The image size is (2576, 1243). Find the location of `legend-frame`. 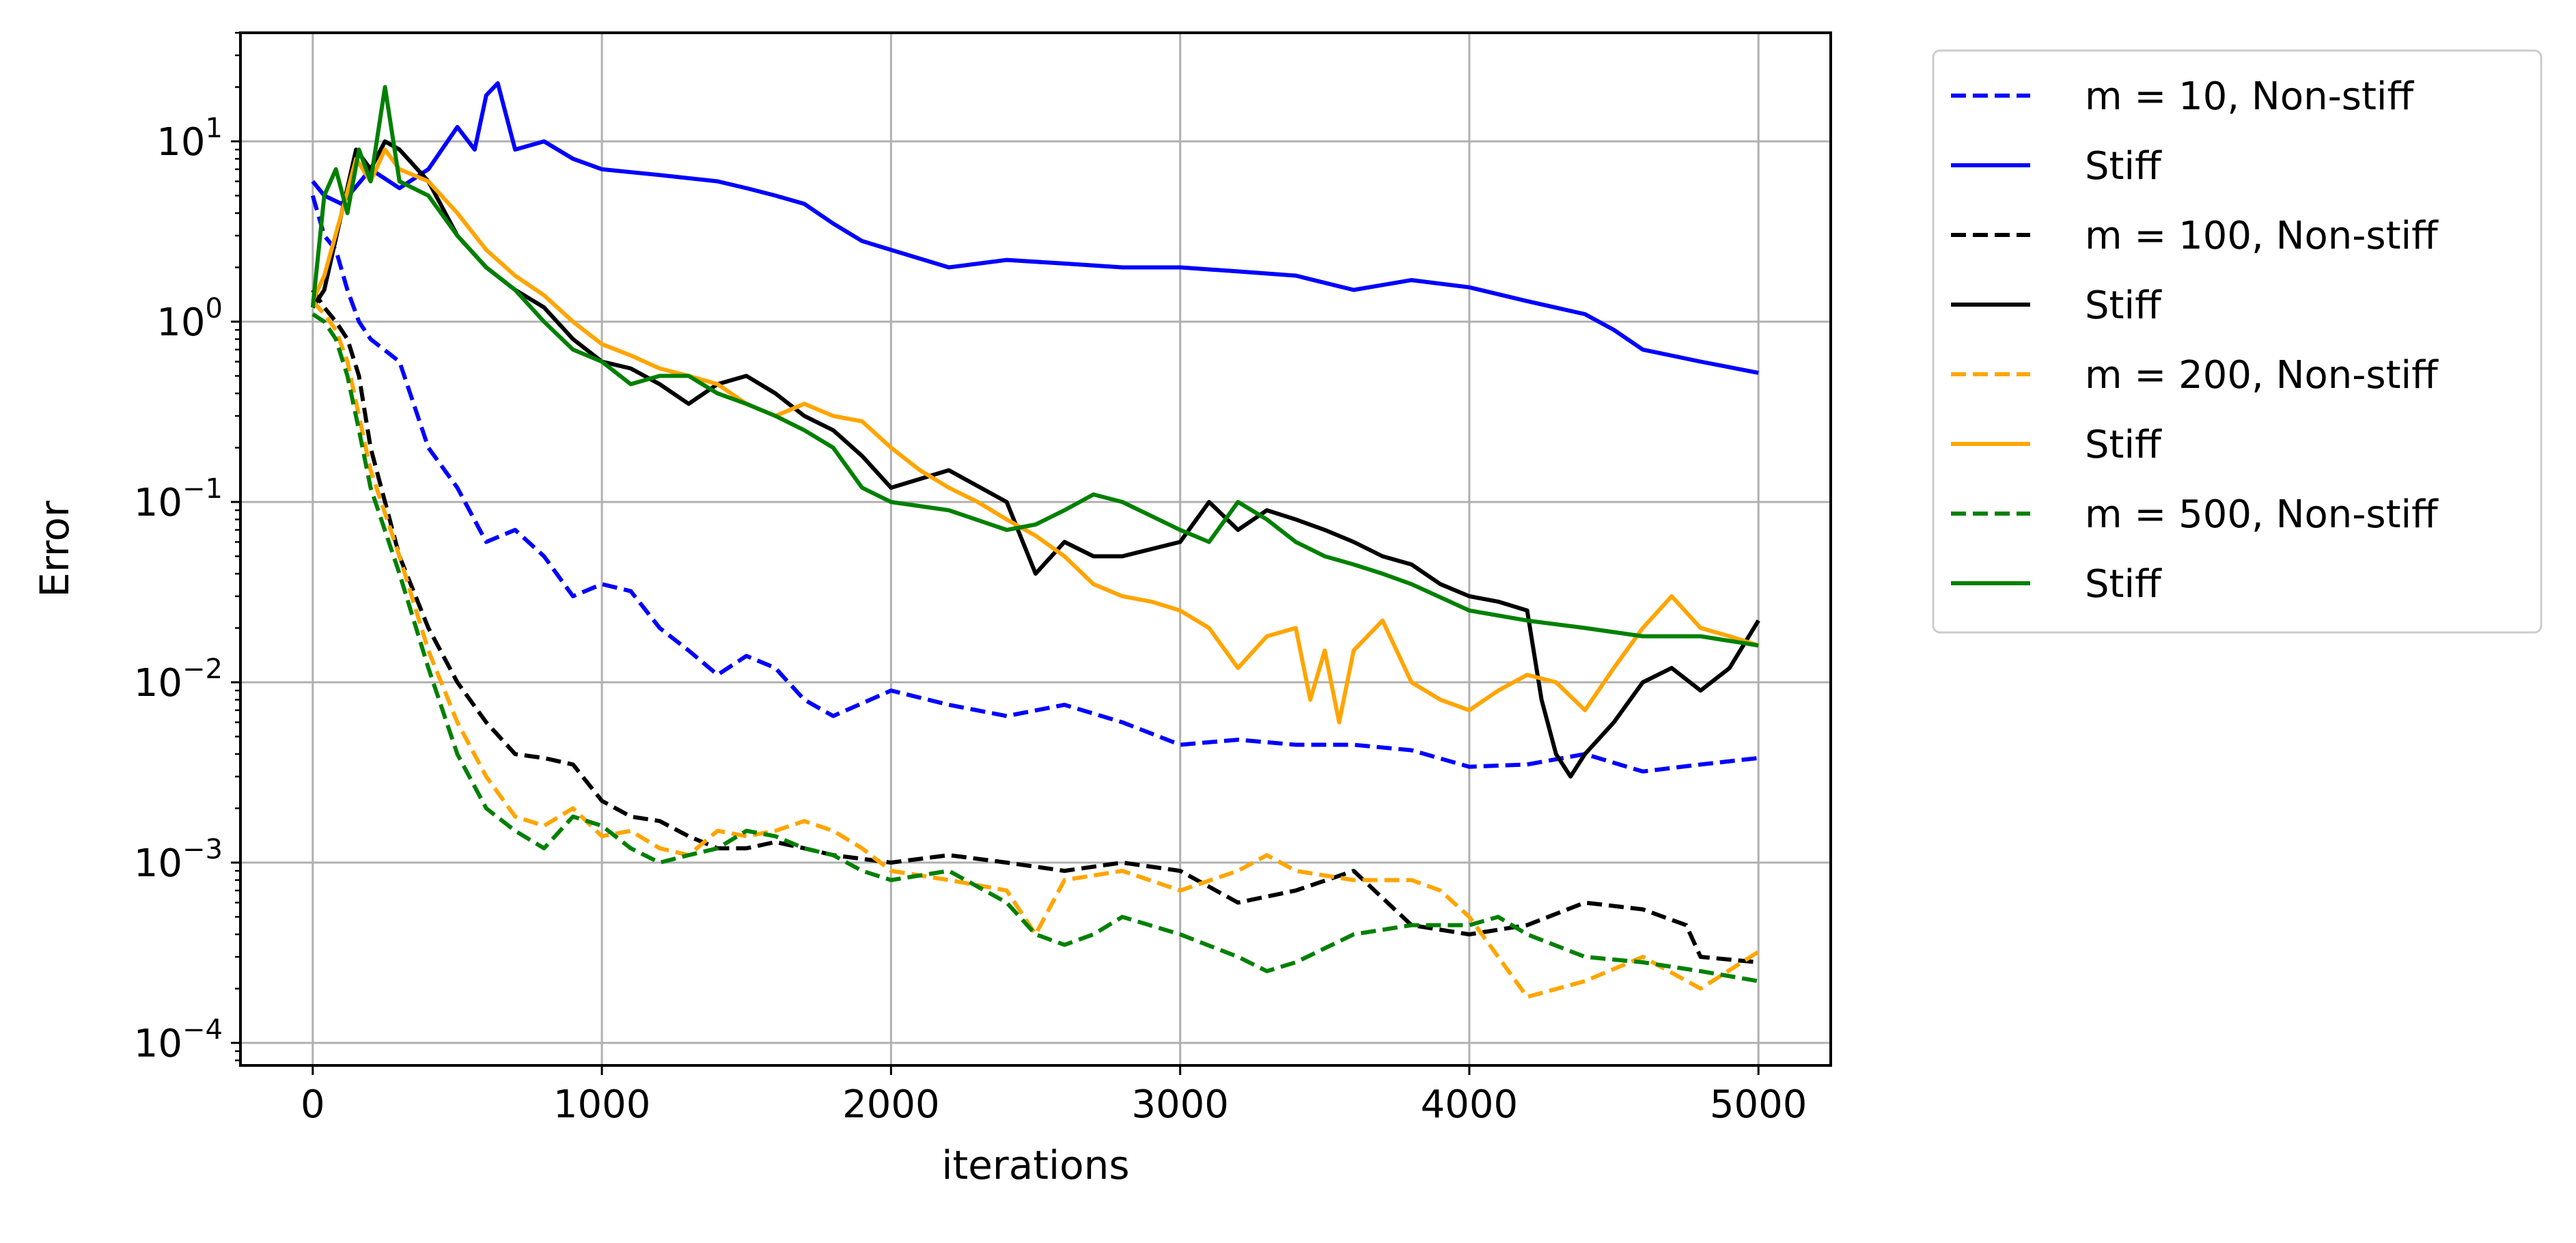

legend-frame is located at coordinates (2238, 341).